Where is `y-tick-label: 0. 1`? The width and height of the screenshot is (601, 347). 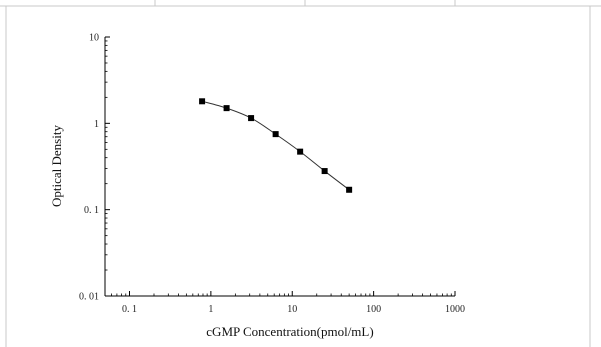
y-tick-label: 0. 1 is located at coordinates (91, 210).